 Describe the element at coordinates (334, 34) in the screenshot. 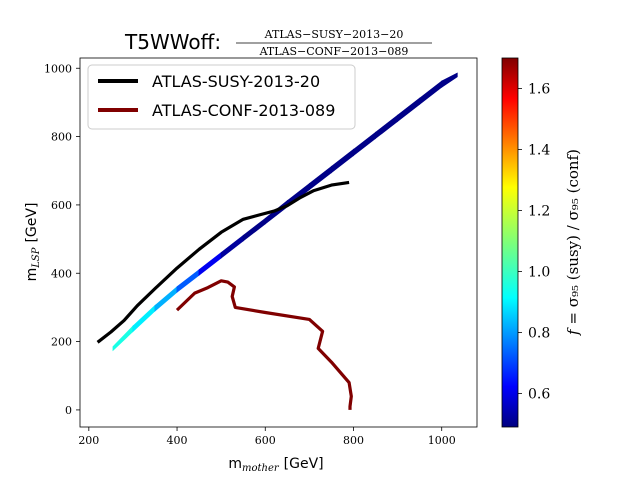

I see `chart-title-numerator: ATLAS−SUSY−2013−20` at that location.